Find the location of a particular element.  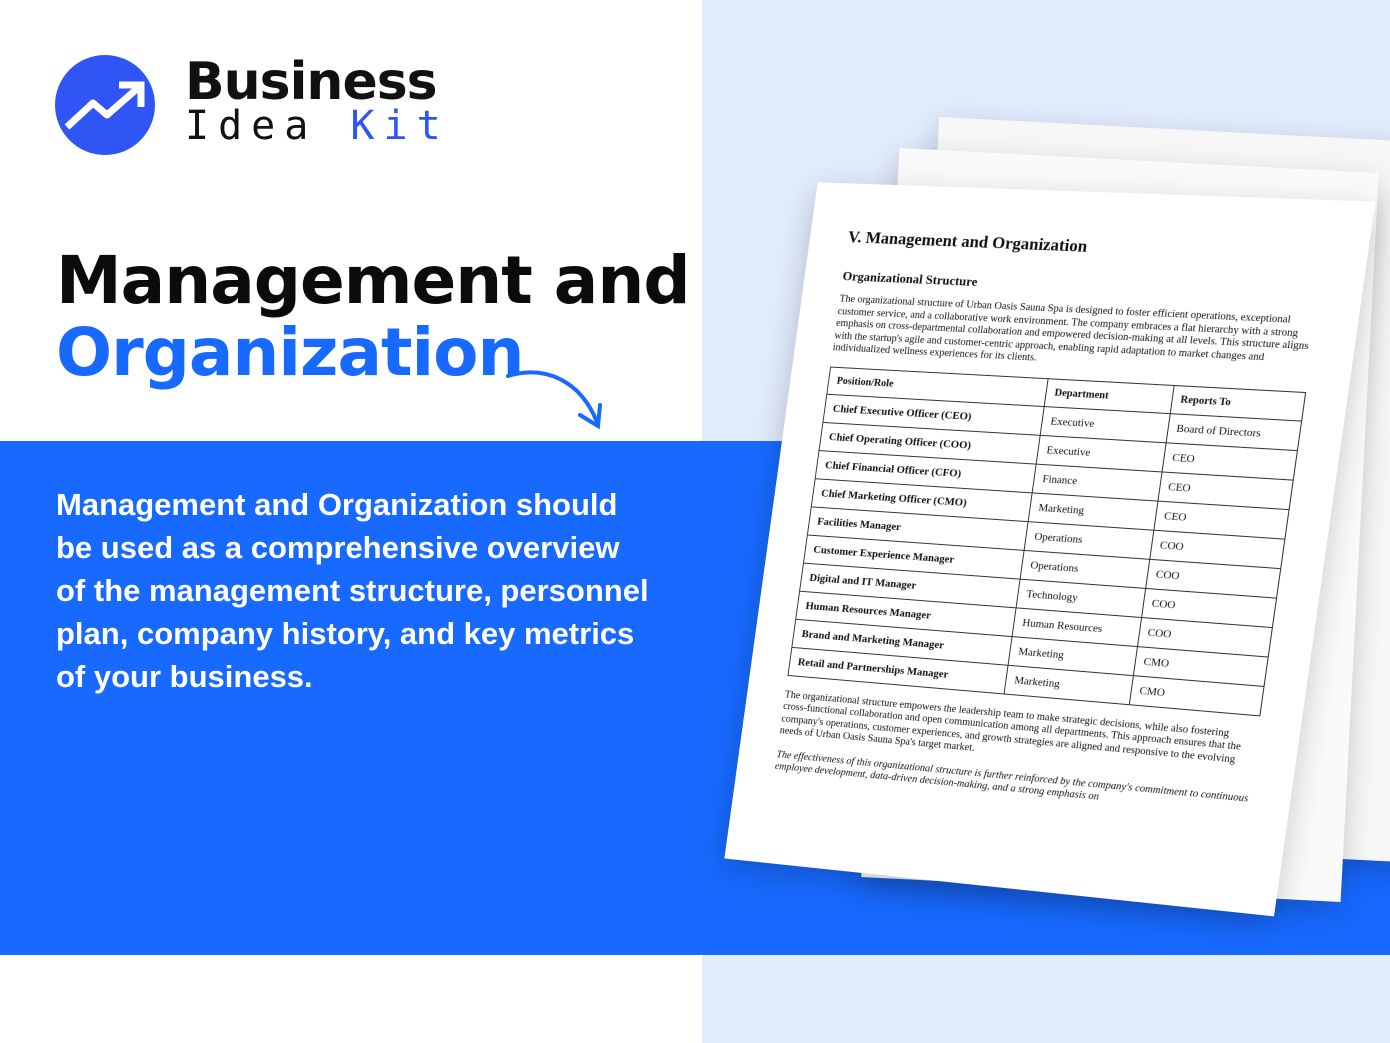

logo-business: Business is located at coordinates (311, 82).